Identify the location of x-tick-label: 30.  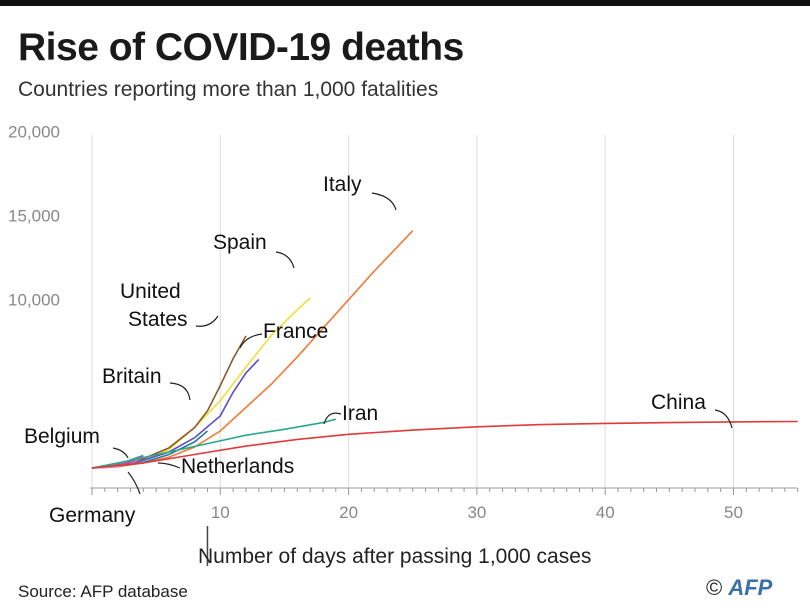
(476, 512).